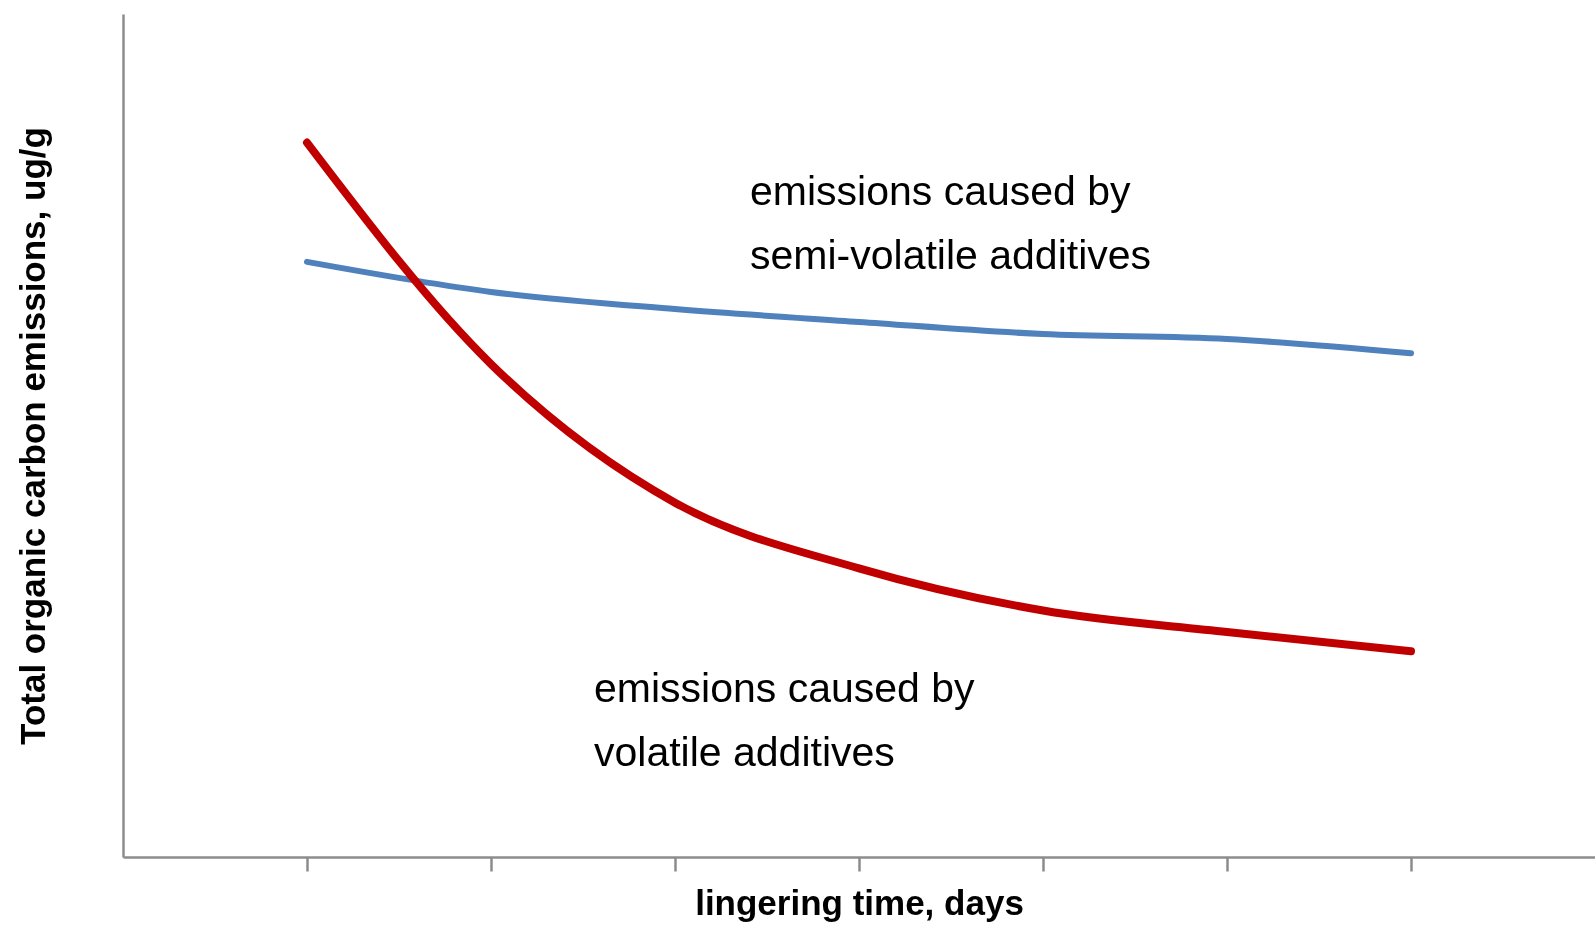 The width and height of the screenshot is (1595, 926). Describe the element at coordinates (859, 902) in the screenshot. I see `x-axis-title: lingering time, days` at that location.